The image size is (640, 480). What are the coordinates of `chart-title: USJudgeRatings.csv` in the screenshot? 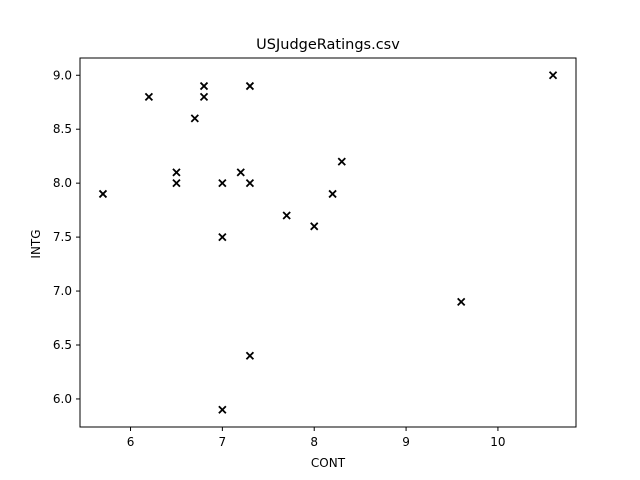 It's located at (328, 45).